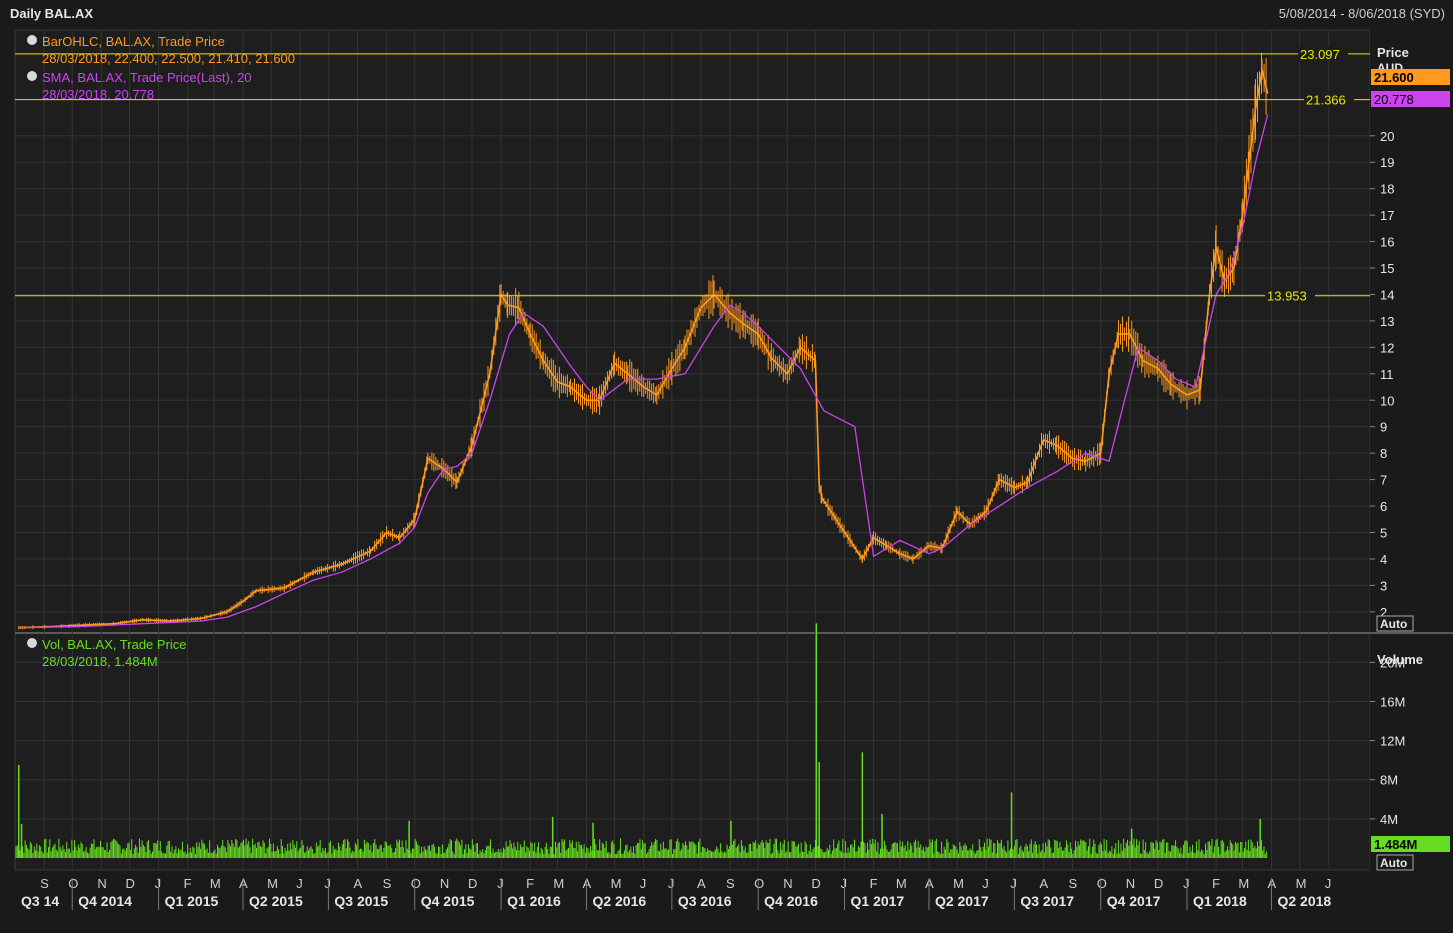 This screenshot has height=933, width=1453. I want to click on quarter-label: Q2 2017, so click(962, 901).